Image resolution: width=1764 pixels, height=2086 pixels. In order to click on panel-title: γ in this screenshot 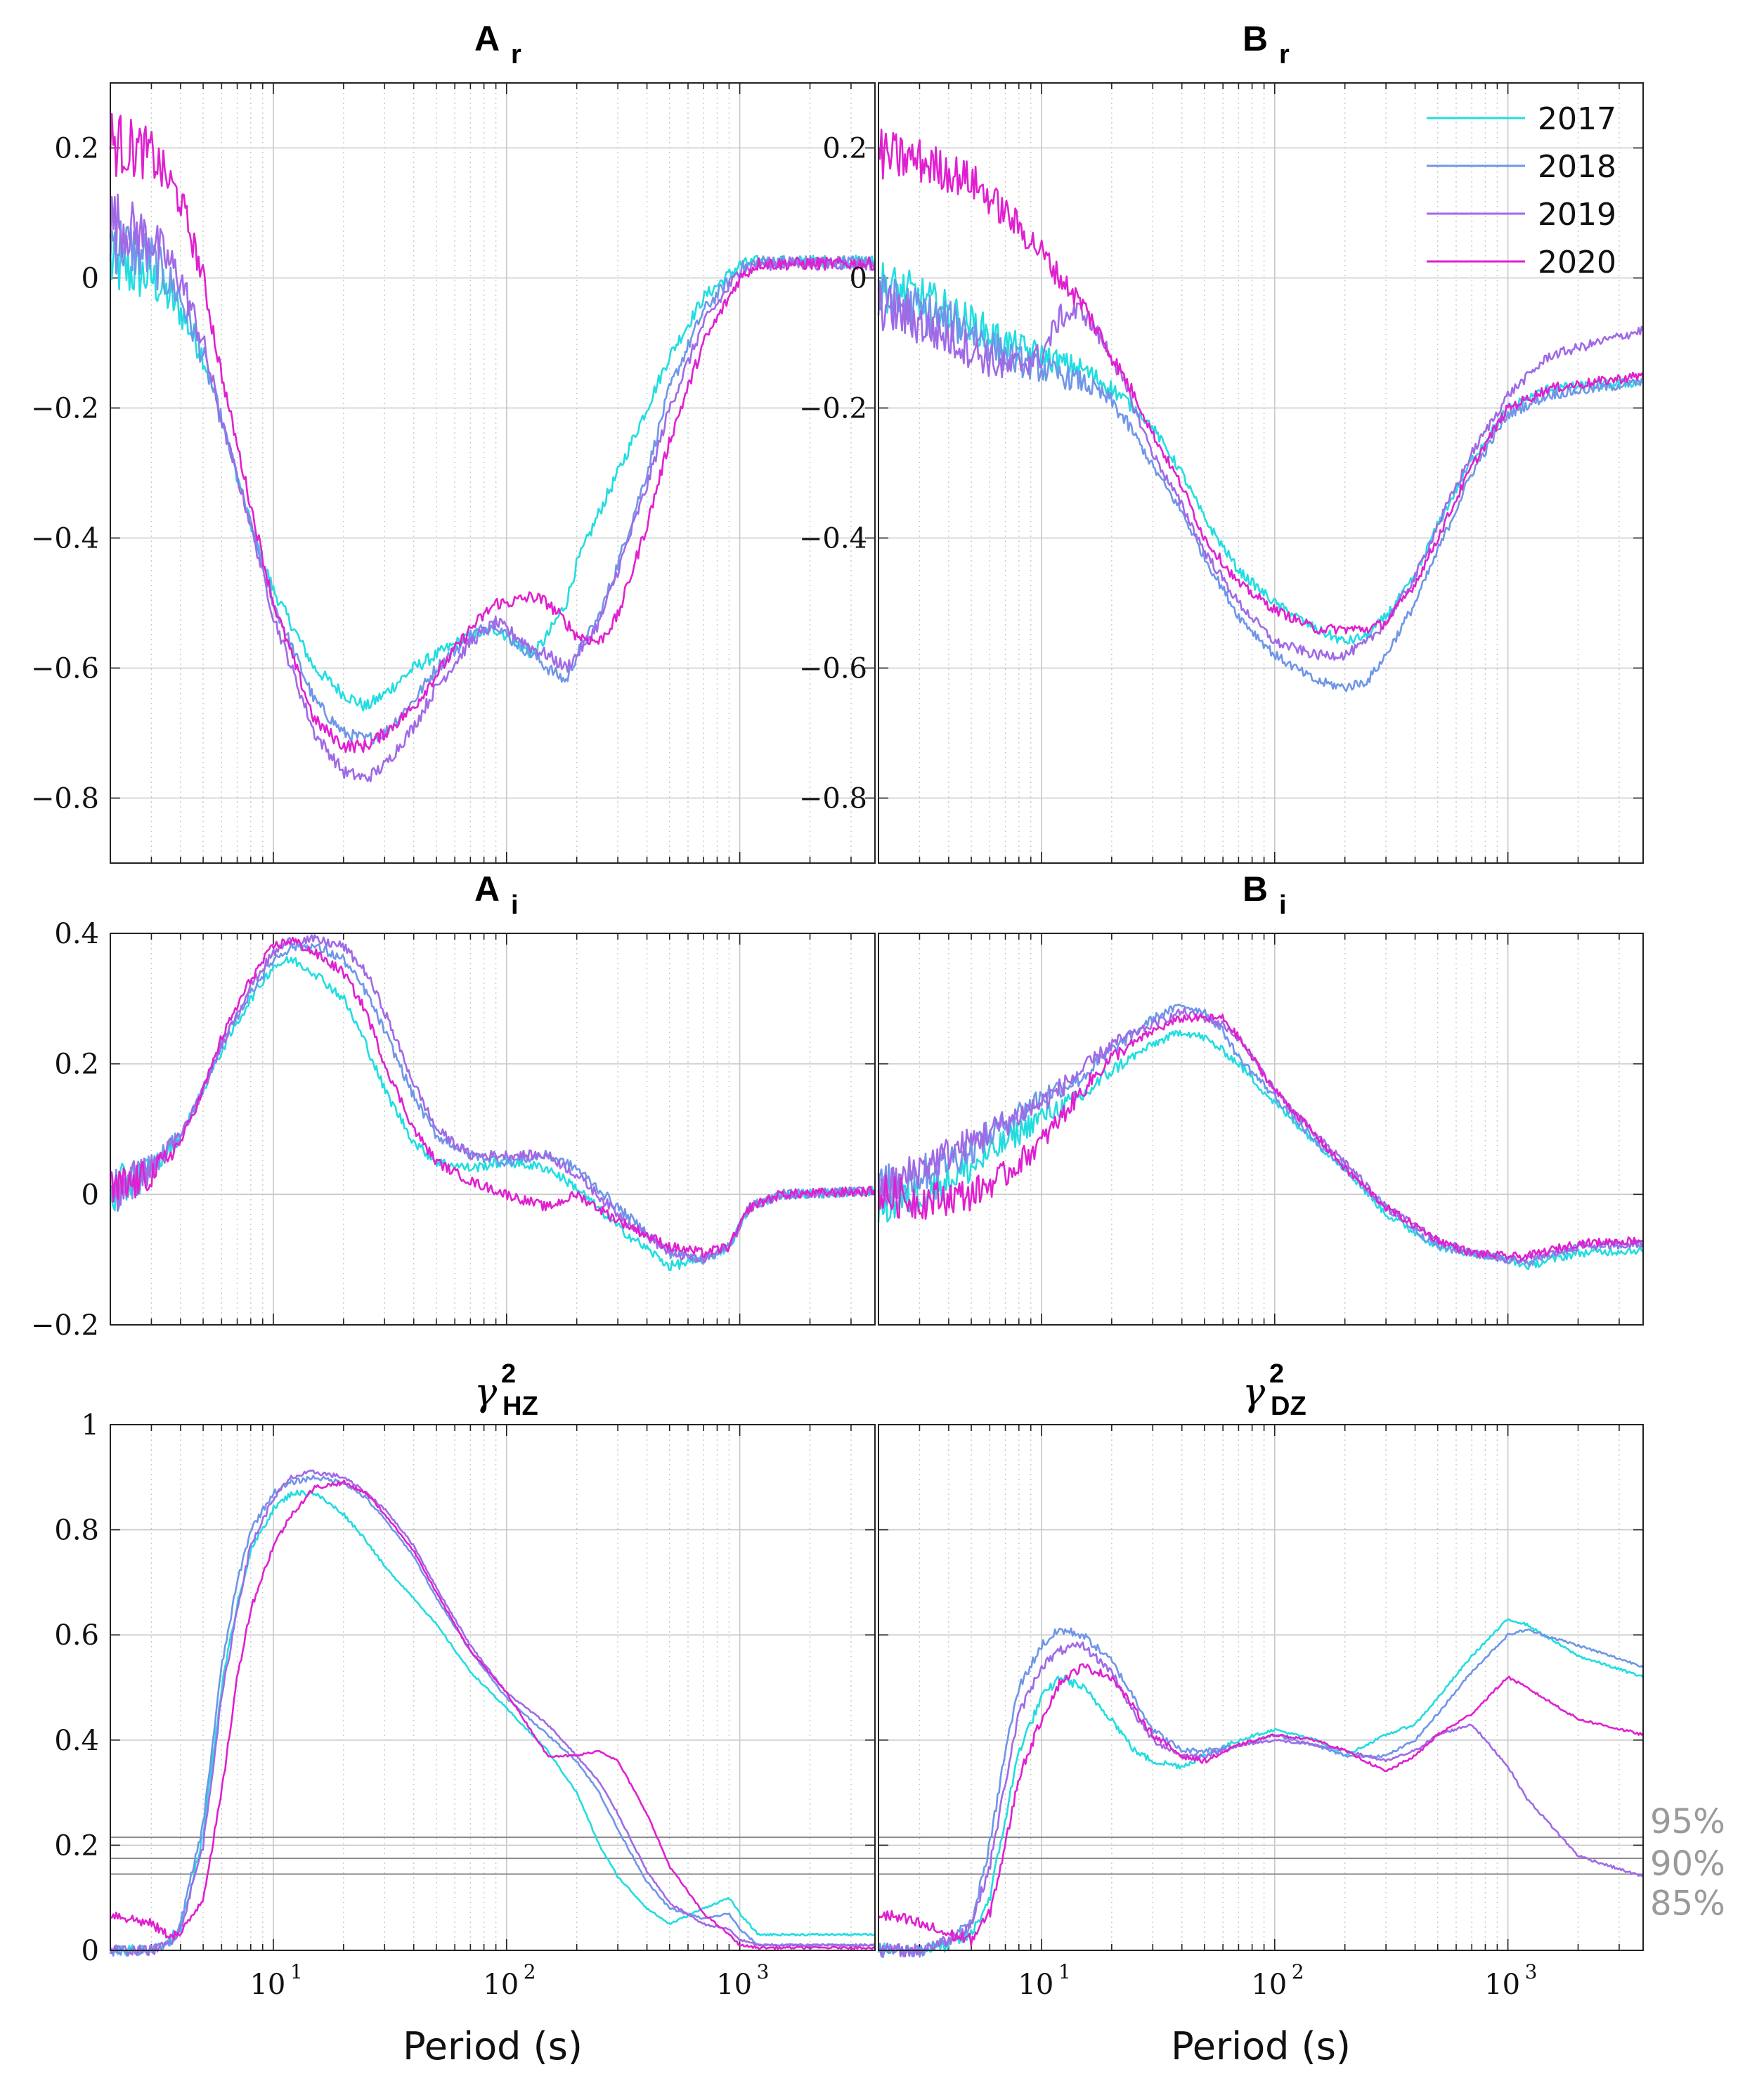, I will do `click(486, 1392)`.